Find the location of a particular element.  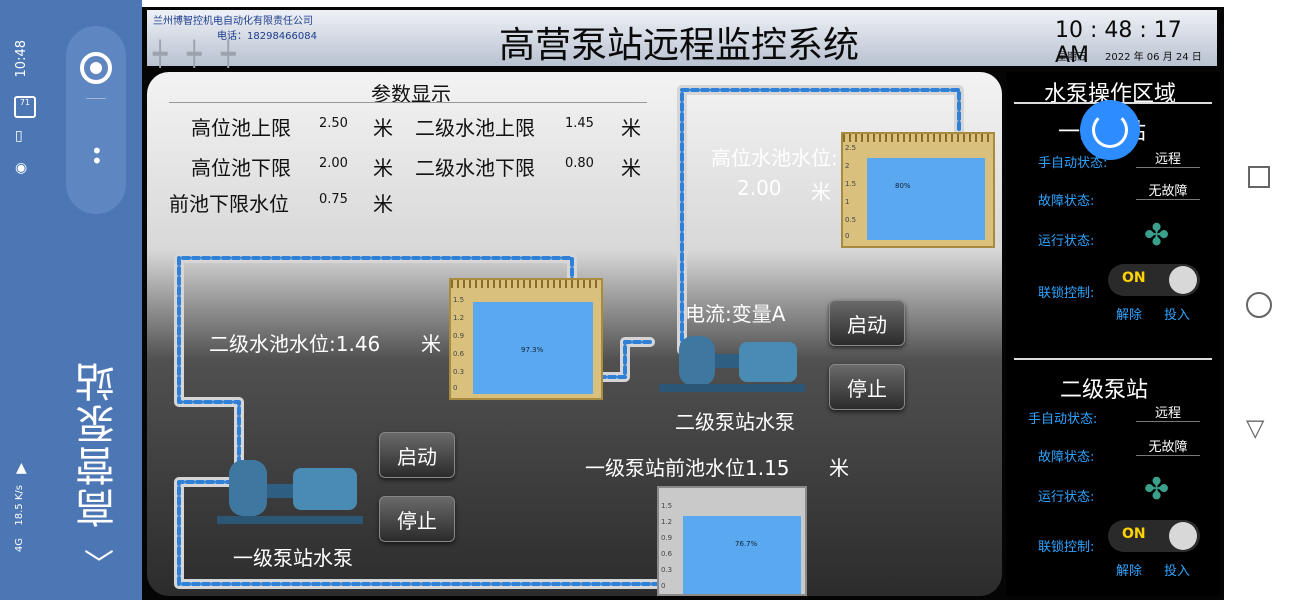

second-tank-water is located at coordinates (533, 348).